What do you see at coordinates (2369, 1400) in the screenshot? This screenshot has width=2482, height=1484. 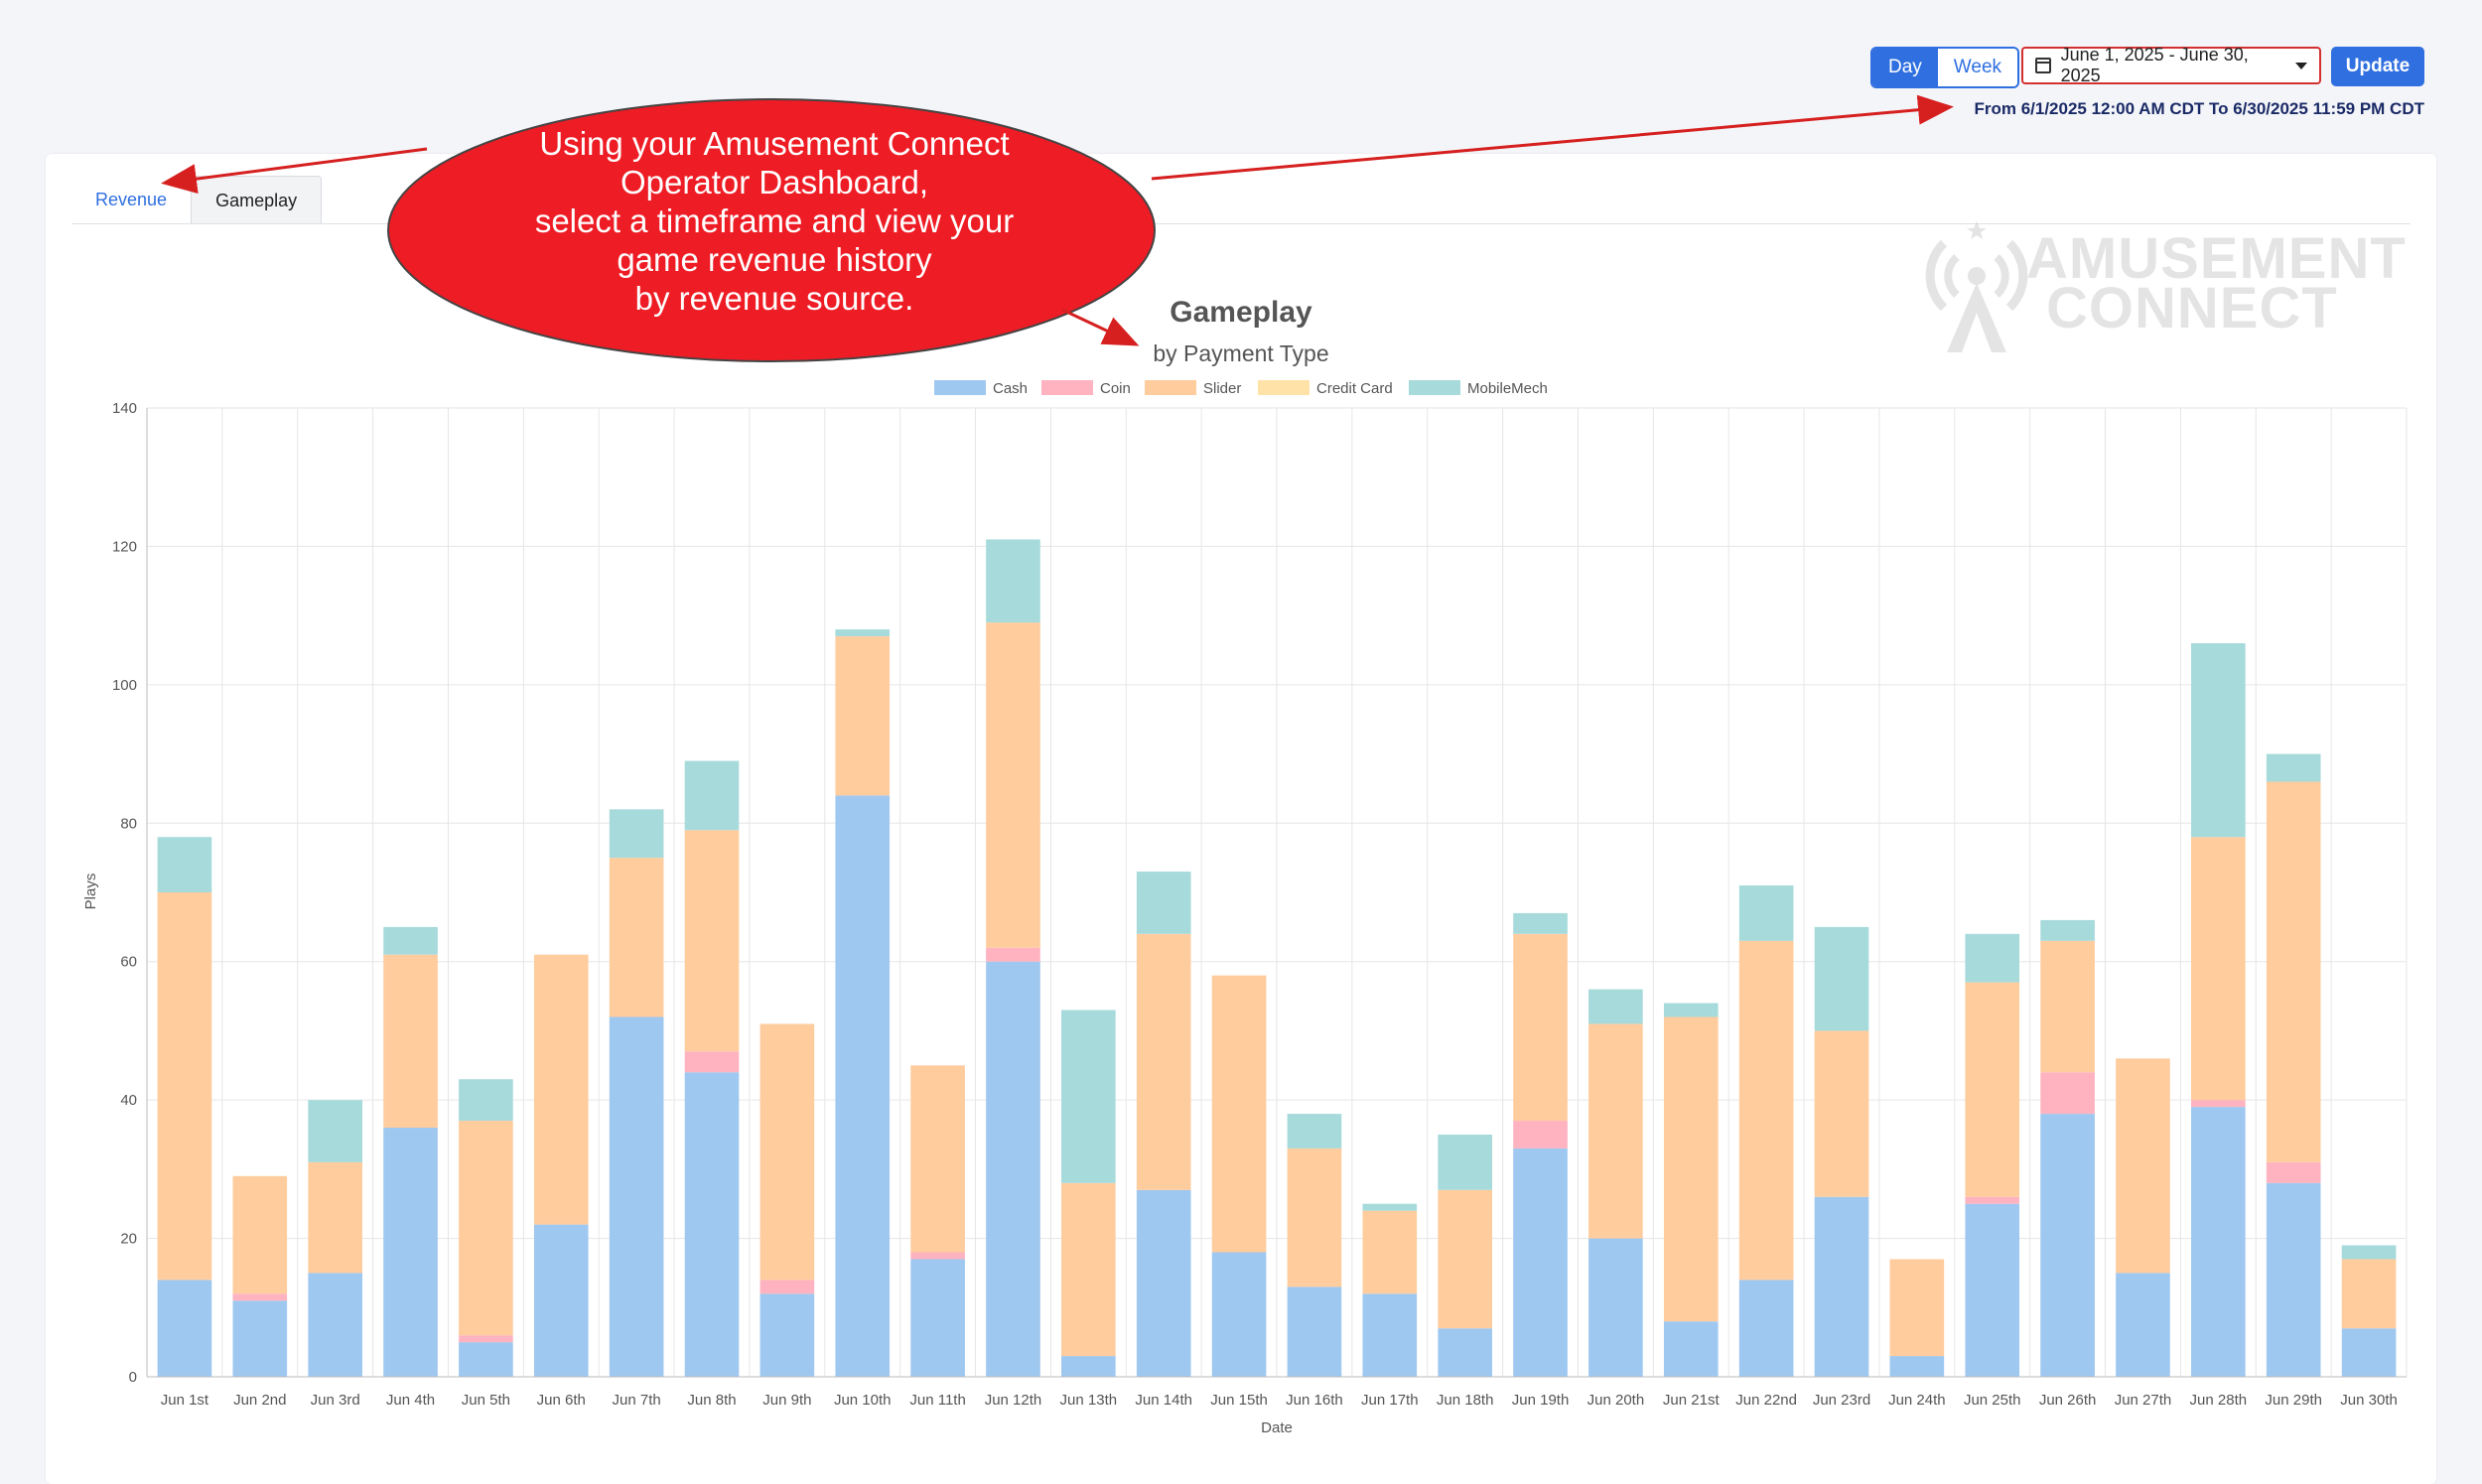 I see `x-tick-label: Jun 30th` at bounding box center [2369, 1400].